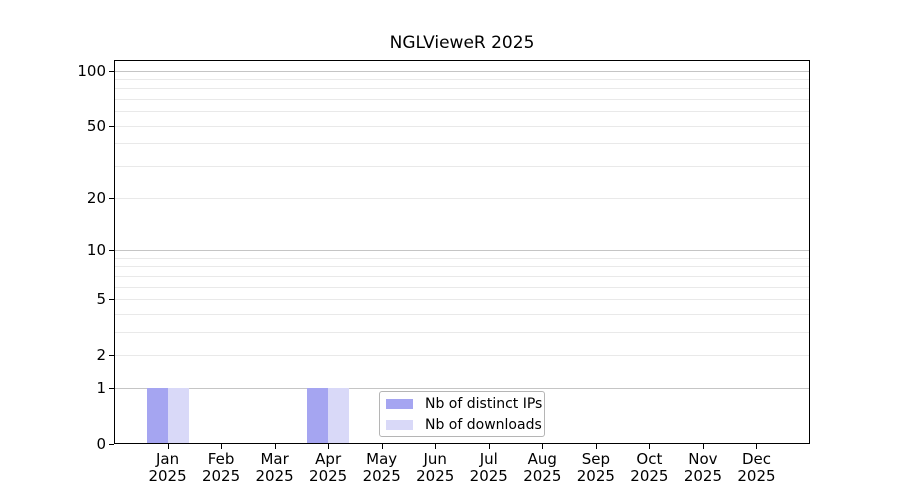 The image size is (900, 500). I want to click on x-tick-label: Jun 2025, so click(435, 467).